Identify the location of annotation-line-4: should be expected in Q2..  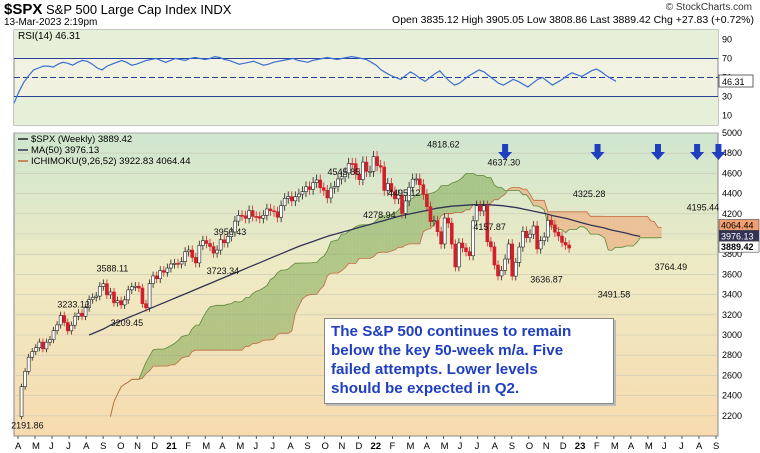
(425, 388).